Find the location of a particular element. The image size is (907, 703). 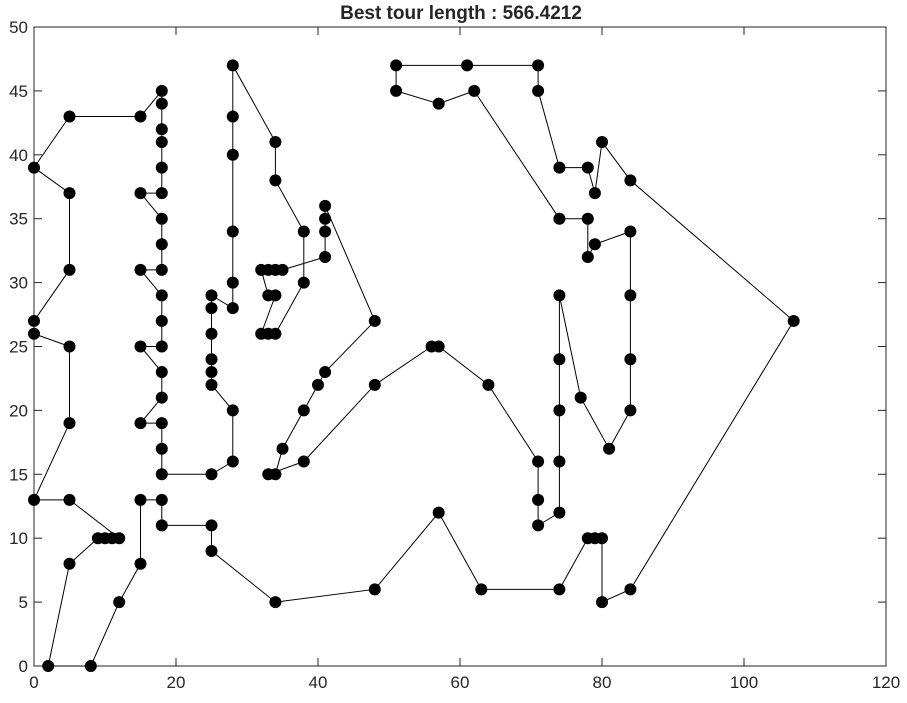

x-tick-label: 20 is located at coordinates (176, 682).